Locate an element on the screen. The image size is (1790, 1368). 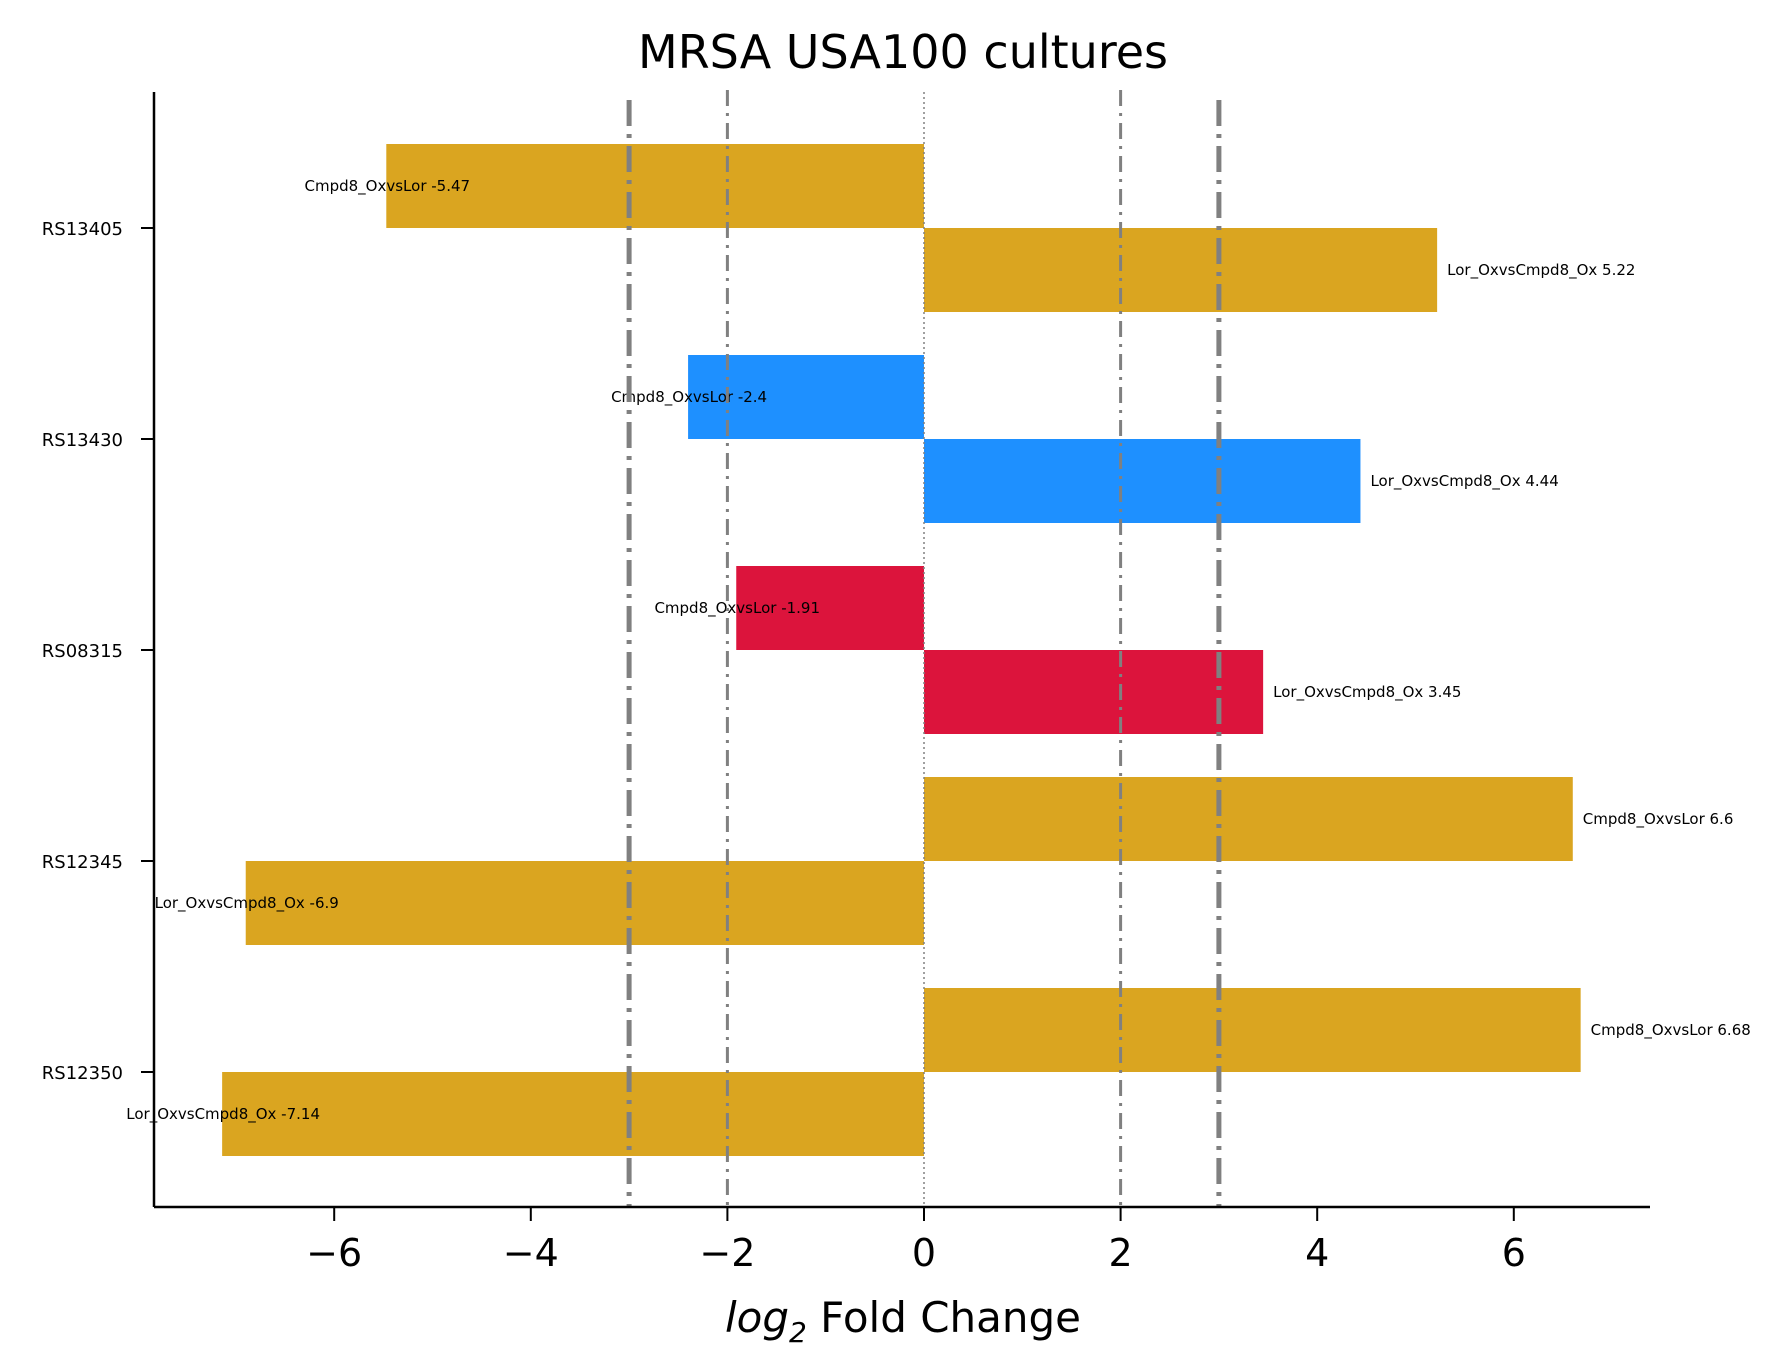
y-tick-label: RS08315 is located at coordinates (82, 651).